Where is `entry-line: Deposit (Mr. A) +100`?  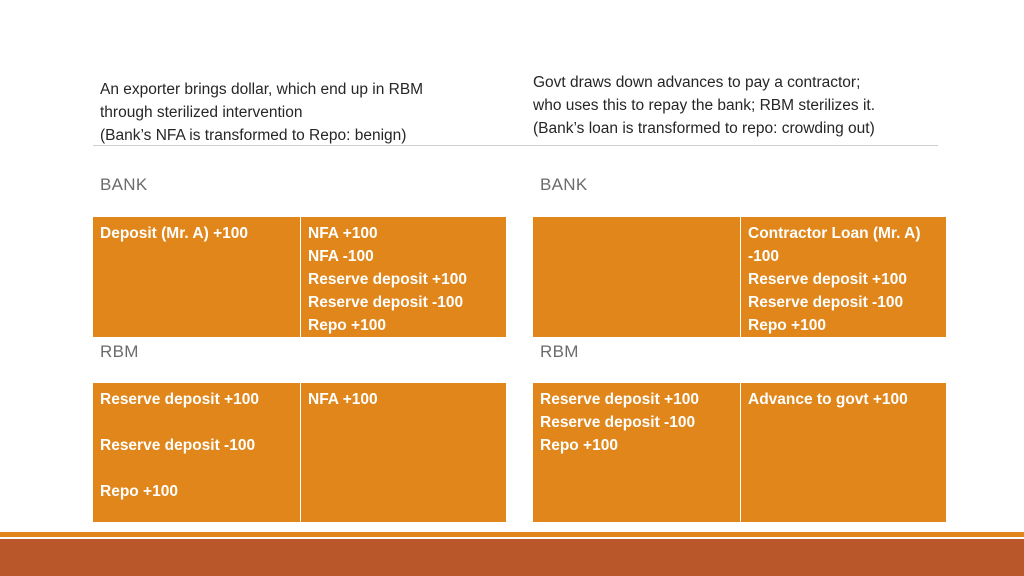
entry-line: Deposit (Mr. A) +100 is located at coordinates (174, 233).